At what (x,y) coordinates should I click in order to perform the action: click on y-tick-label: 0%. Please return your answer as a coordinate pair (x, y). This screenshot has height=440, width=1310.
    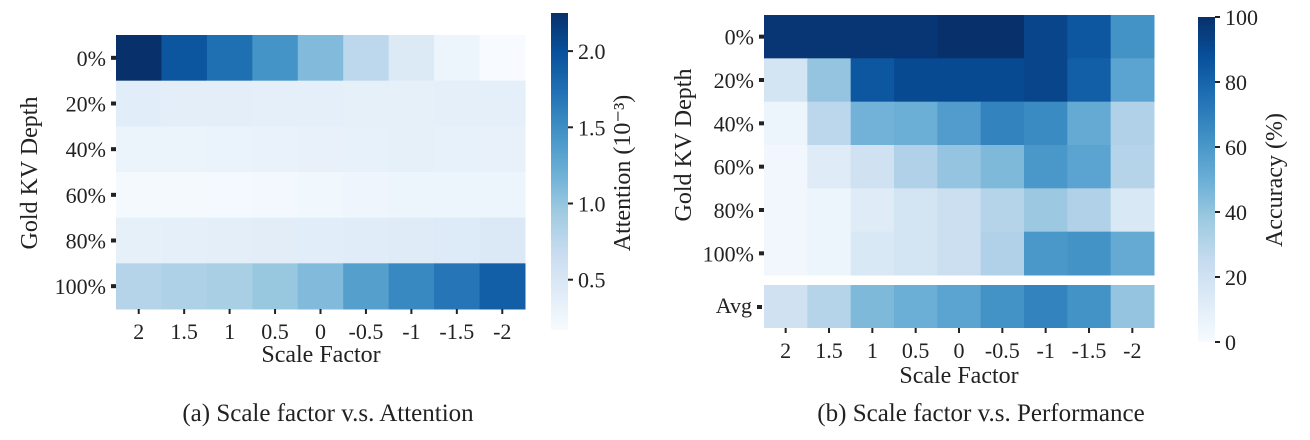
    Looking at the image, I should click on (91, 58).